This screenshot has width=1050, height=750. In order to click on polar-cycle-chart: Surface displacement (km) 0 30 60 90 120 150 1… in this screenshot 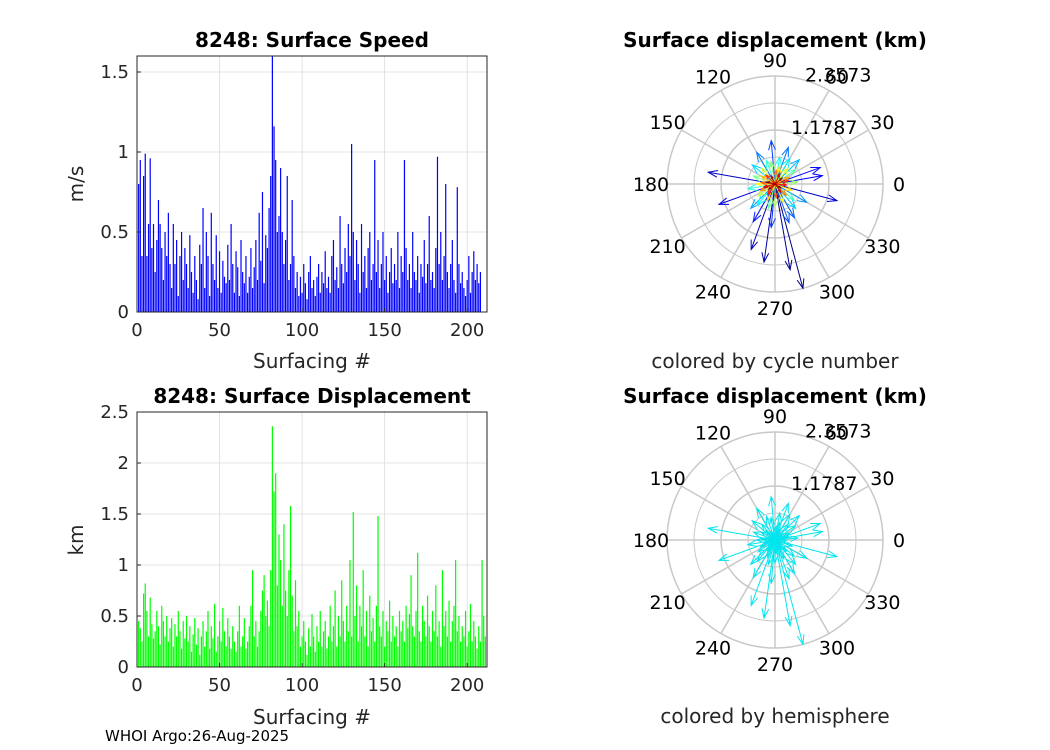, I will do `click(775, 200)`.